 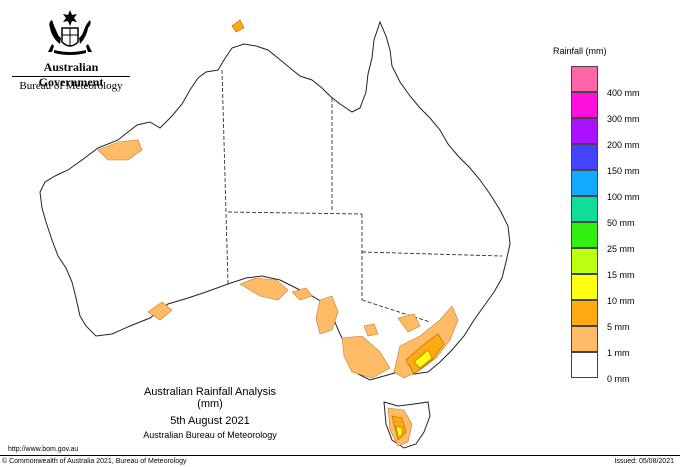 I want to click on legend-label: 300 mm, so click(x=623, y=119).